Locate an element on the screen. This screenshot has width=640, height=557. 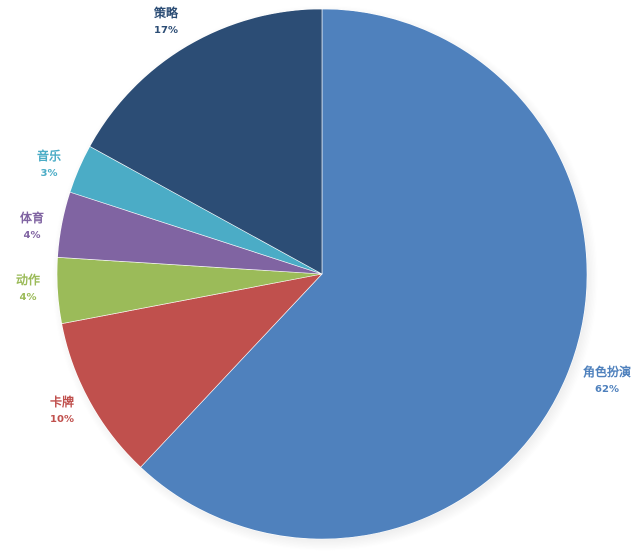
slice-name-label: 动作 is located at coordinates (28, 279).